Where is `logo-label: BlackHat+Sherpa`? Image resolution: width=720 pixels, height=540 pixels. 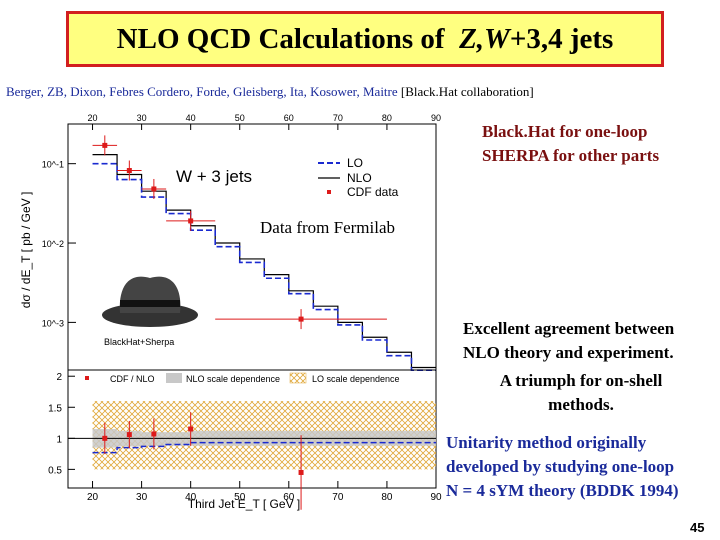 logo-label: BlackHat+Sherpa is located at coordinates (139, 342).